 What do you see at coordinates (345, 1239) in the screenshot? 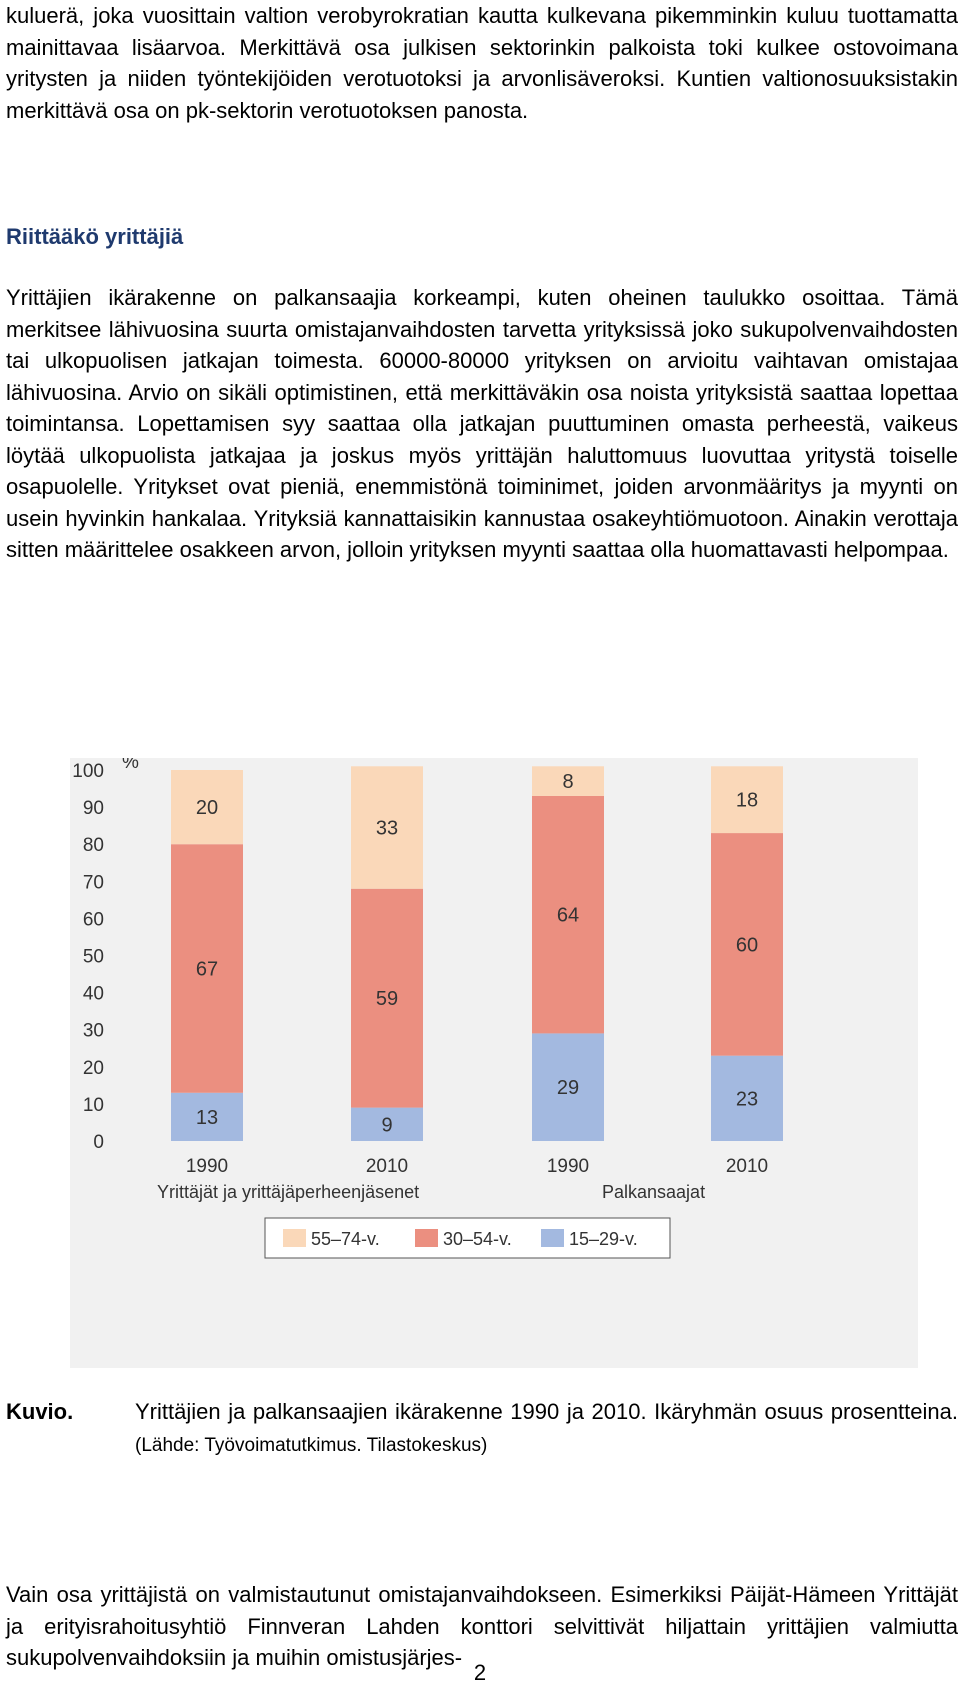
I see `legend-label: 55–74-v.` at bounding box center [345, 1239].